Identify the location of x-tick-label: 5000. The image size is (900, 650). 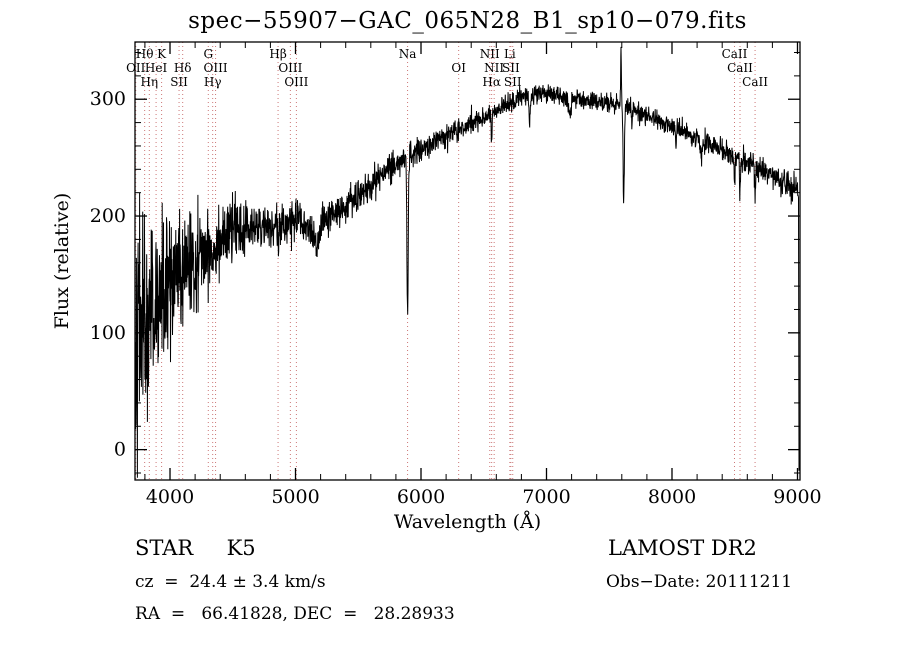
(295, 497).